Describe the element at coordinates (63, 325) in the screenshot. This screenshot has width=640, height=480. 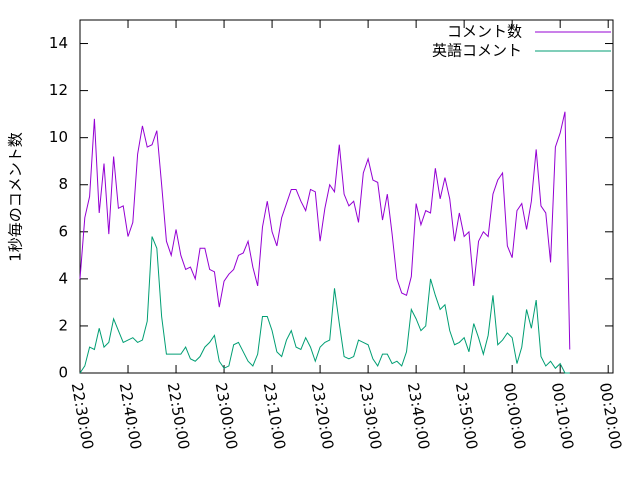
I see `y-tick-label: 2` at that location.